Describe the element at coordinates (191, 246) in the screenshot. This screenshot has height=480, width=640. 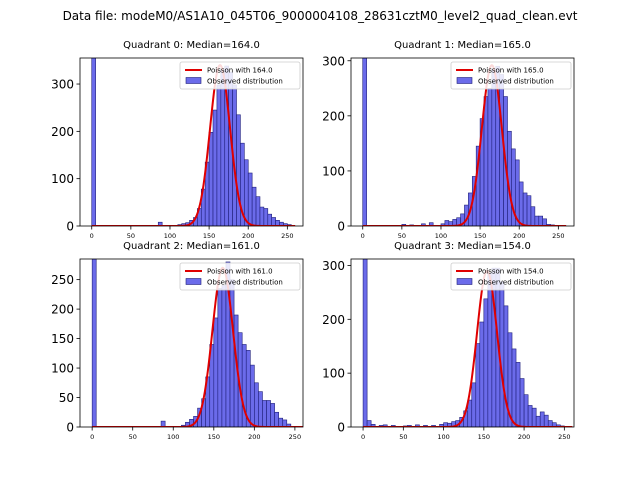
I see `subplot-title: Quadrant 2: Median=161.0` at that location.